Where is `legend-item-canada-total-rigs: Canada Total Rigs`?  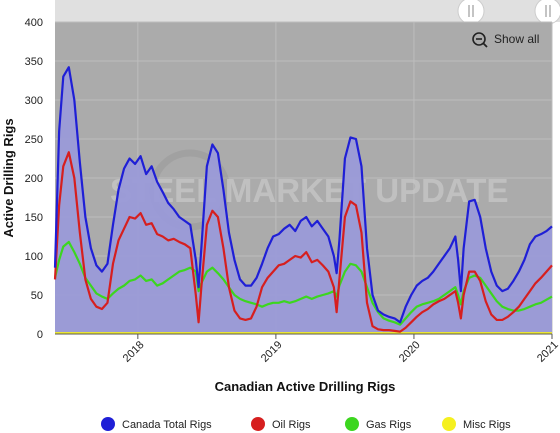
legend-item-canada-total-rigs: Canada Total Rigs is located at coordinates (156, 424).